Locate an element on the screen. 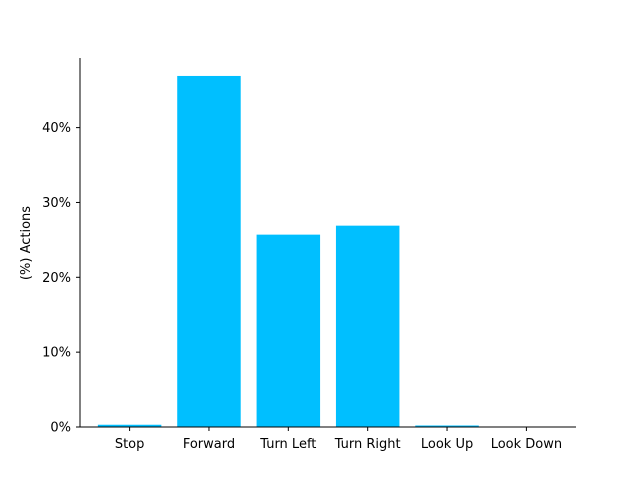  bar-turn-left is located at coordinates (288, 330).